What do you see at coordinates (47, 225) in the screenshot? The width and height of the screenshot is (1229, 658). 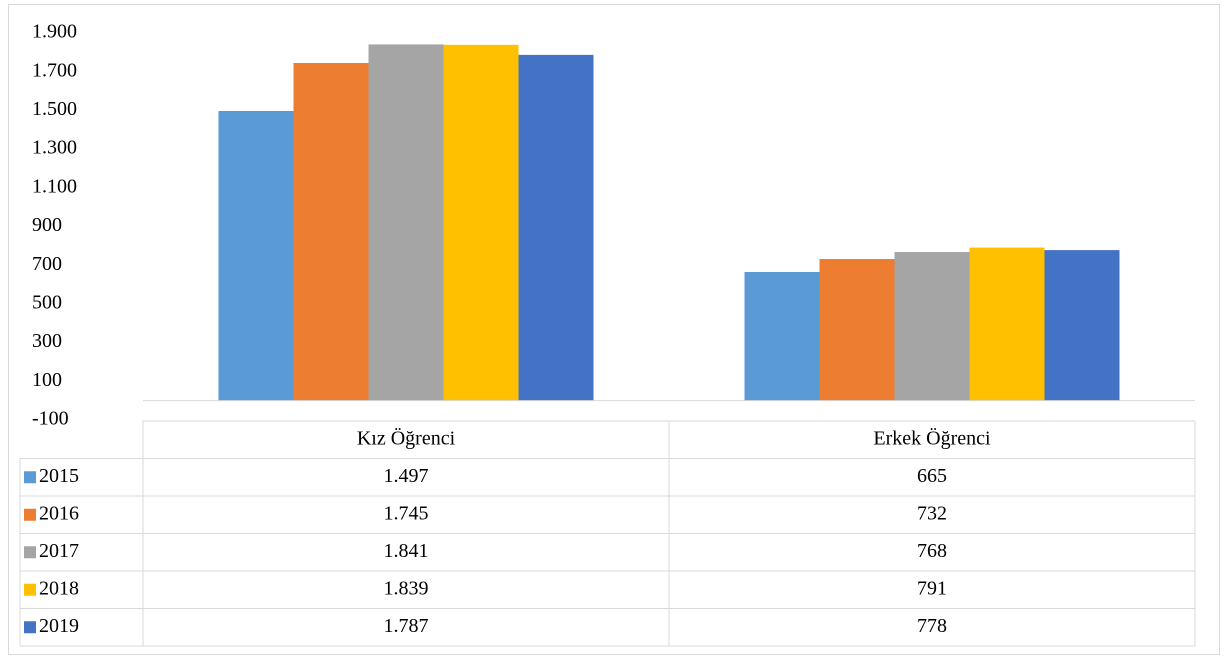 I see `y-tick-label: 900` at bounding box center [47, 225].